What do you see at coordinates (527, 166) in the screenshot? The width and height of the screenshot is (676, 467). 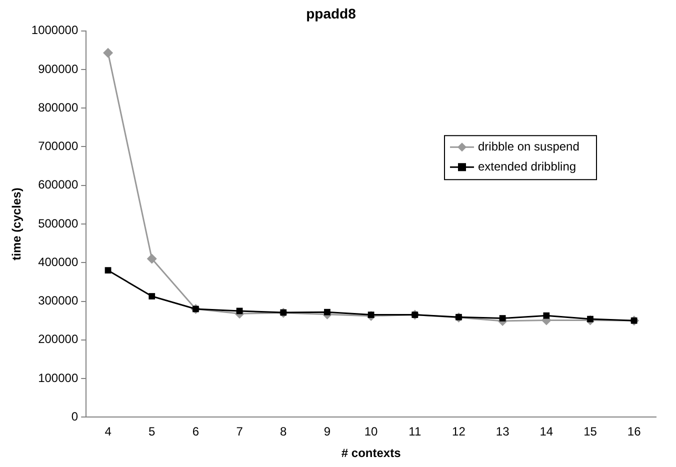 I see `legend-label: extended dribbling` at bounding box center [527, 166].